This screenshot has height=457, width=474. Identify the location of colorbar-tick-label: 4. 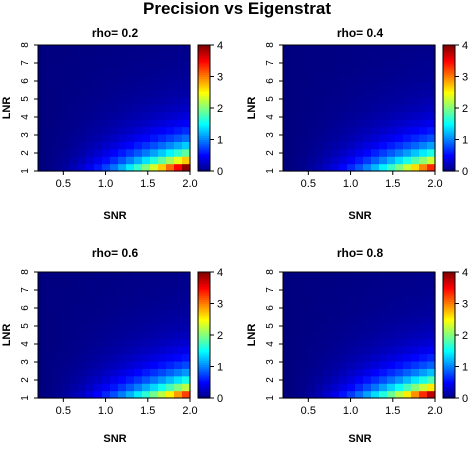
(220, 46).